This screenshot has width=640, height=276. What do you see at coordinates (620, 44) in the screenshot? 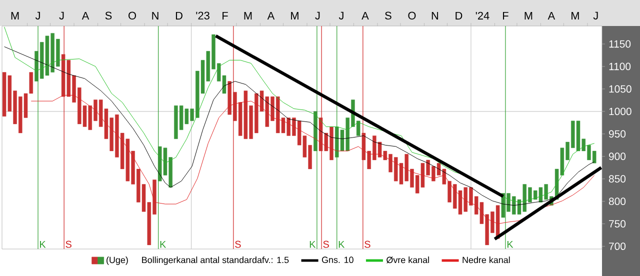
I see `y-tick-label: 1150` at bounding box center [620, 44].